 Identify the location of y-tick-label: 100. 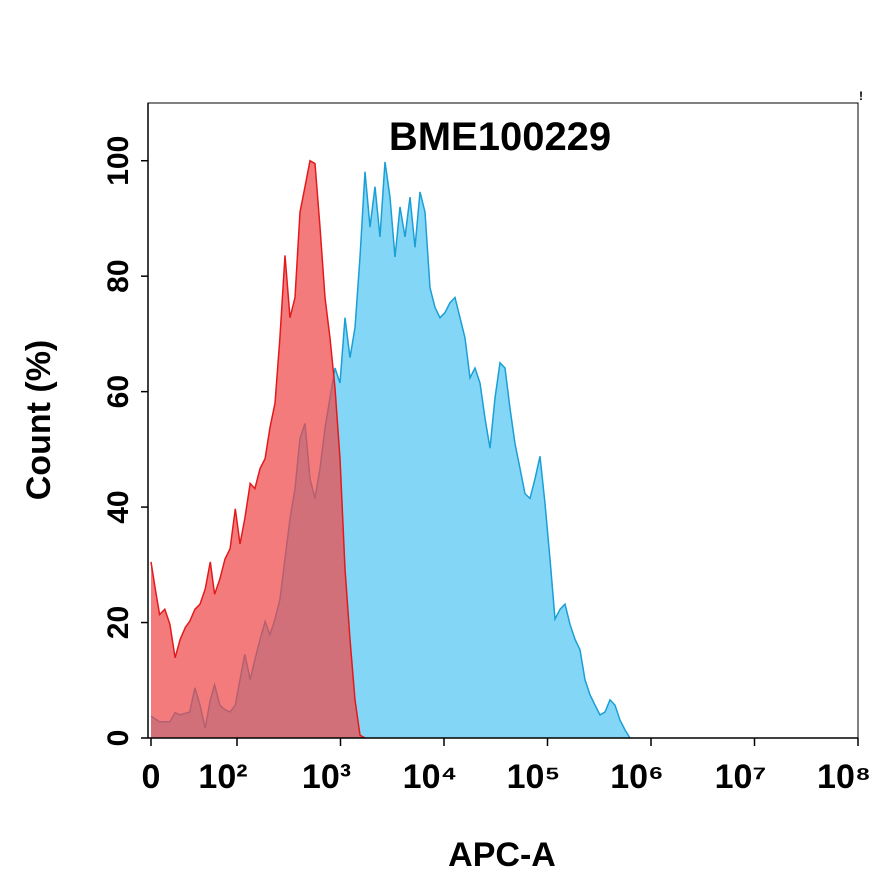
(118, 161).